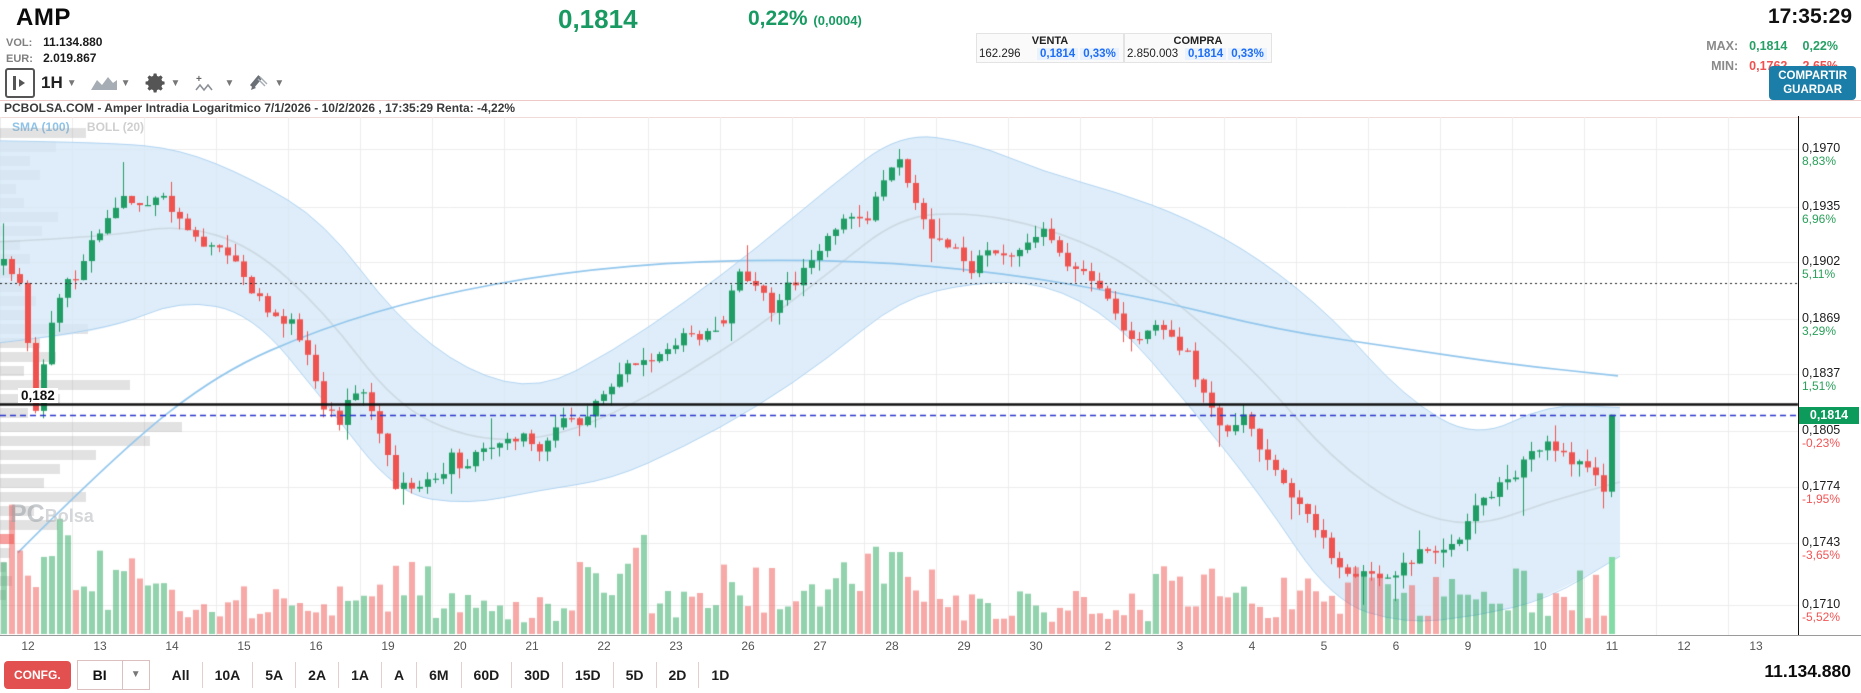  What do you see at coordinates (1108, 646) in the screenshot?
I see `x-axis-label: 2` at bounding box center [1108, 646].